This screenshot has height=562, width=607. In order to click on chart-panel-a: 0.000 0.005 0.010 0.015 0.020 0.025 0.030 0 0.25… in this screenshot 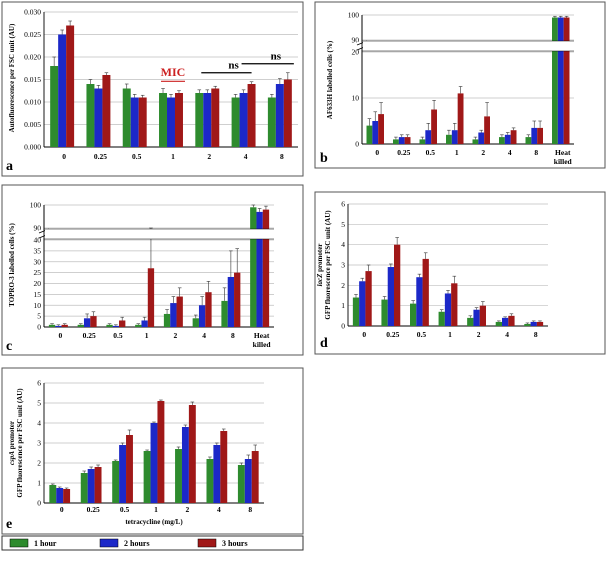, I will do `click(152, 91)`.